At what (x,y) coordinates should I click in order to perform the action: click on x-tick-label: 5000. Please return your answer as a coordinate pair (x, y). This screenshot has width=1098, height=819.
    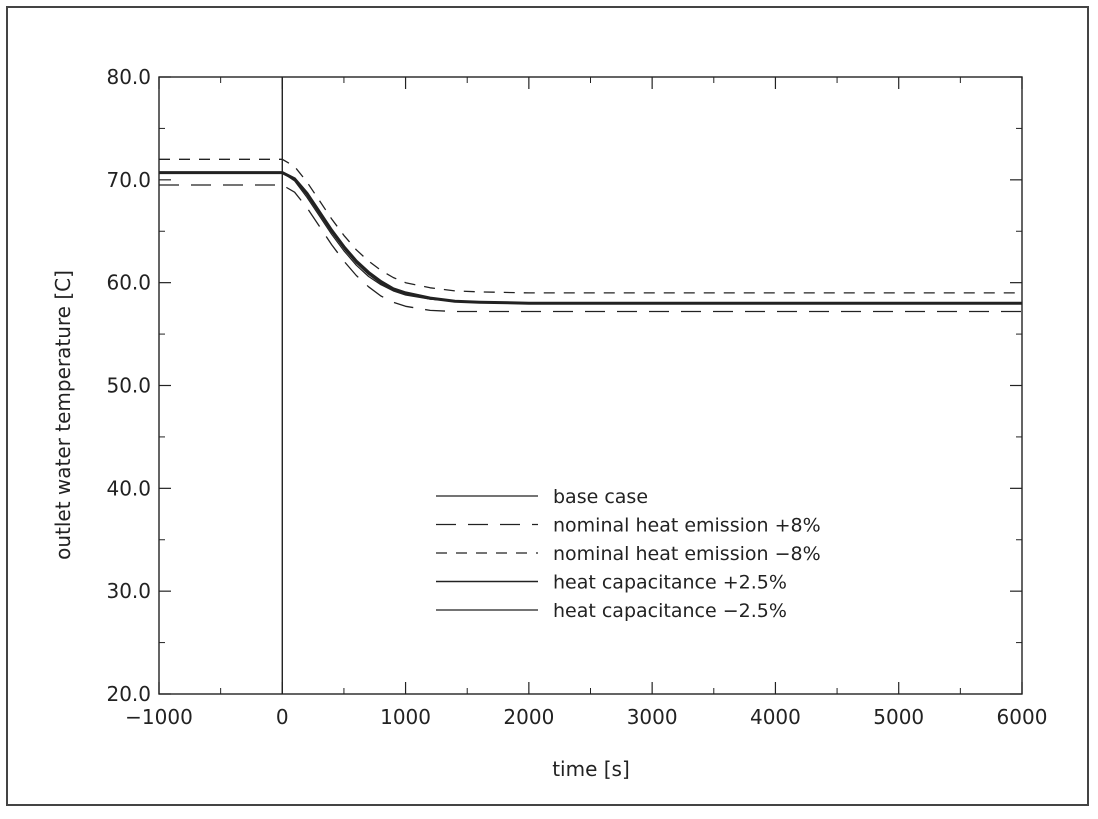
    Looking at the image, I should click on (898, 717).